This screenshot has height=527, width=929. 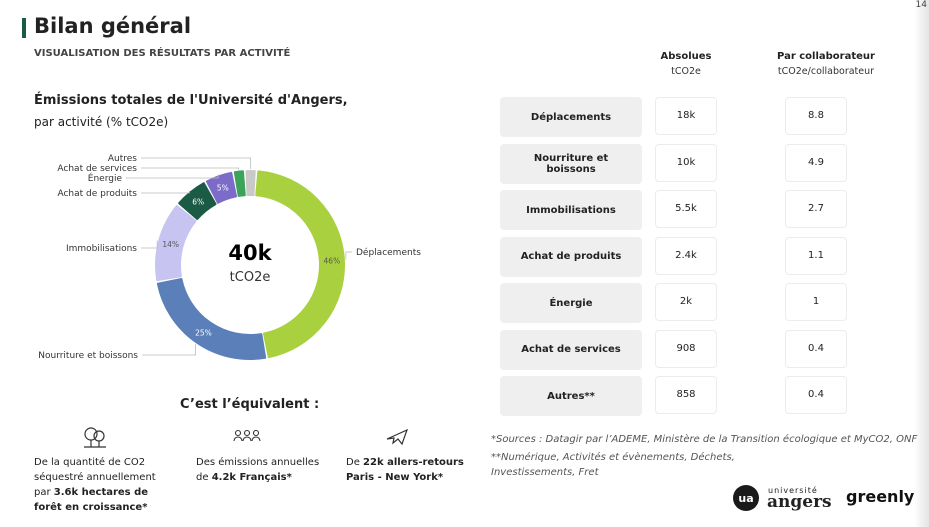 What do you see at coordinates (921, 263) in the screenshot?
I see `edge-strip` at bounding box center [921, 263].